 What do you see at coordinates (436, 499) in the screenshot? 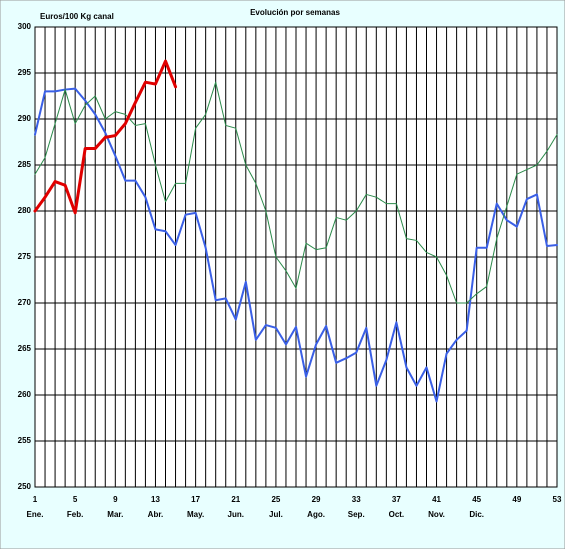
I see `x-tick-label: 41` at bounding box center [436, 499].